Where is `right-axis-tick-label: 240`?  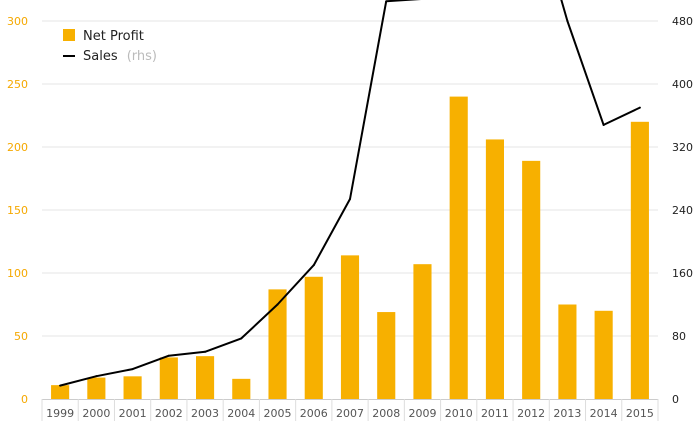
right-axis-tick-label: 240 is located at coordinates (682, 210).